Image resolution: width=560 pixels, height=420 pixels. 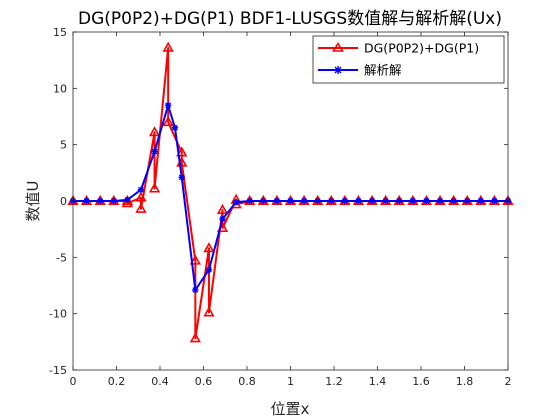 What do you see at coordinates (290, 19) in the screenshot?
I see `chart-title: DG(P0P2)+DG(P1) BDF1-LUSGS数值解与解析解(Ux)` at bounding box center [290, 19].